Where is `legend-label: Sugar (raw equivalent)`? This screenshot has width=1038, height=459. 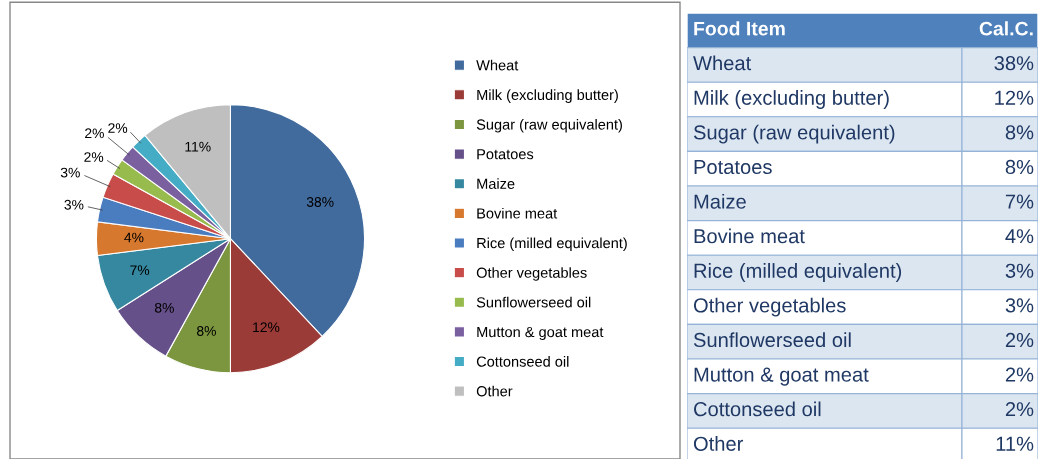
legend-label: Sugar (raw equivalent) is located at coordinates (549, 125).